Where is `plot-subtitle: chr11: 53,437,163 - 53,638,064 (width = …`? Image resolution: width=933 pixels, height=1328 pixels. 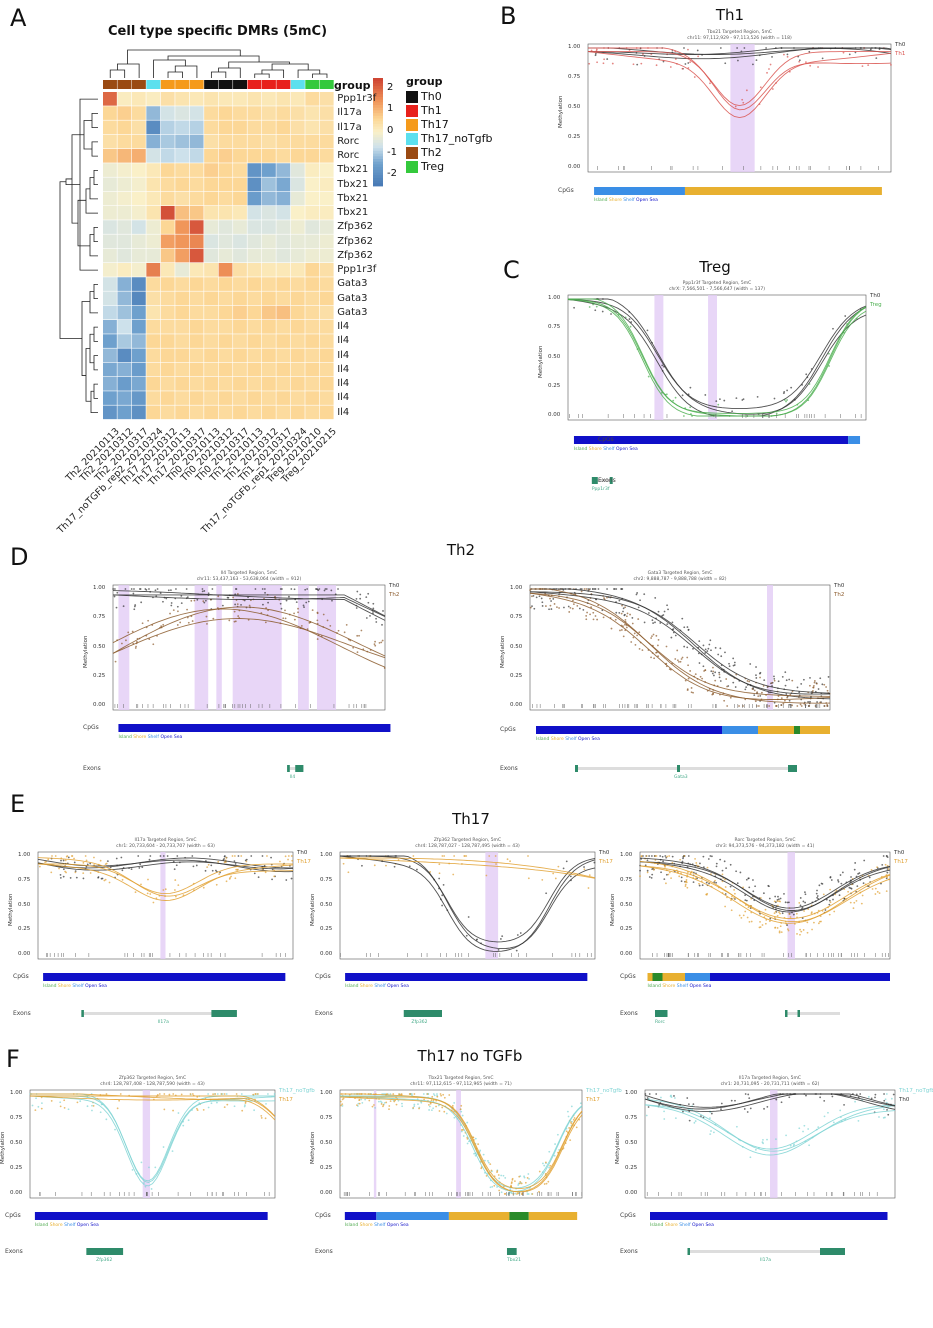
plot-subtitle: chr11: 53,437,163 - 53,638,064 (width = … is located at coordinates (249, 579).